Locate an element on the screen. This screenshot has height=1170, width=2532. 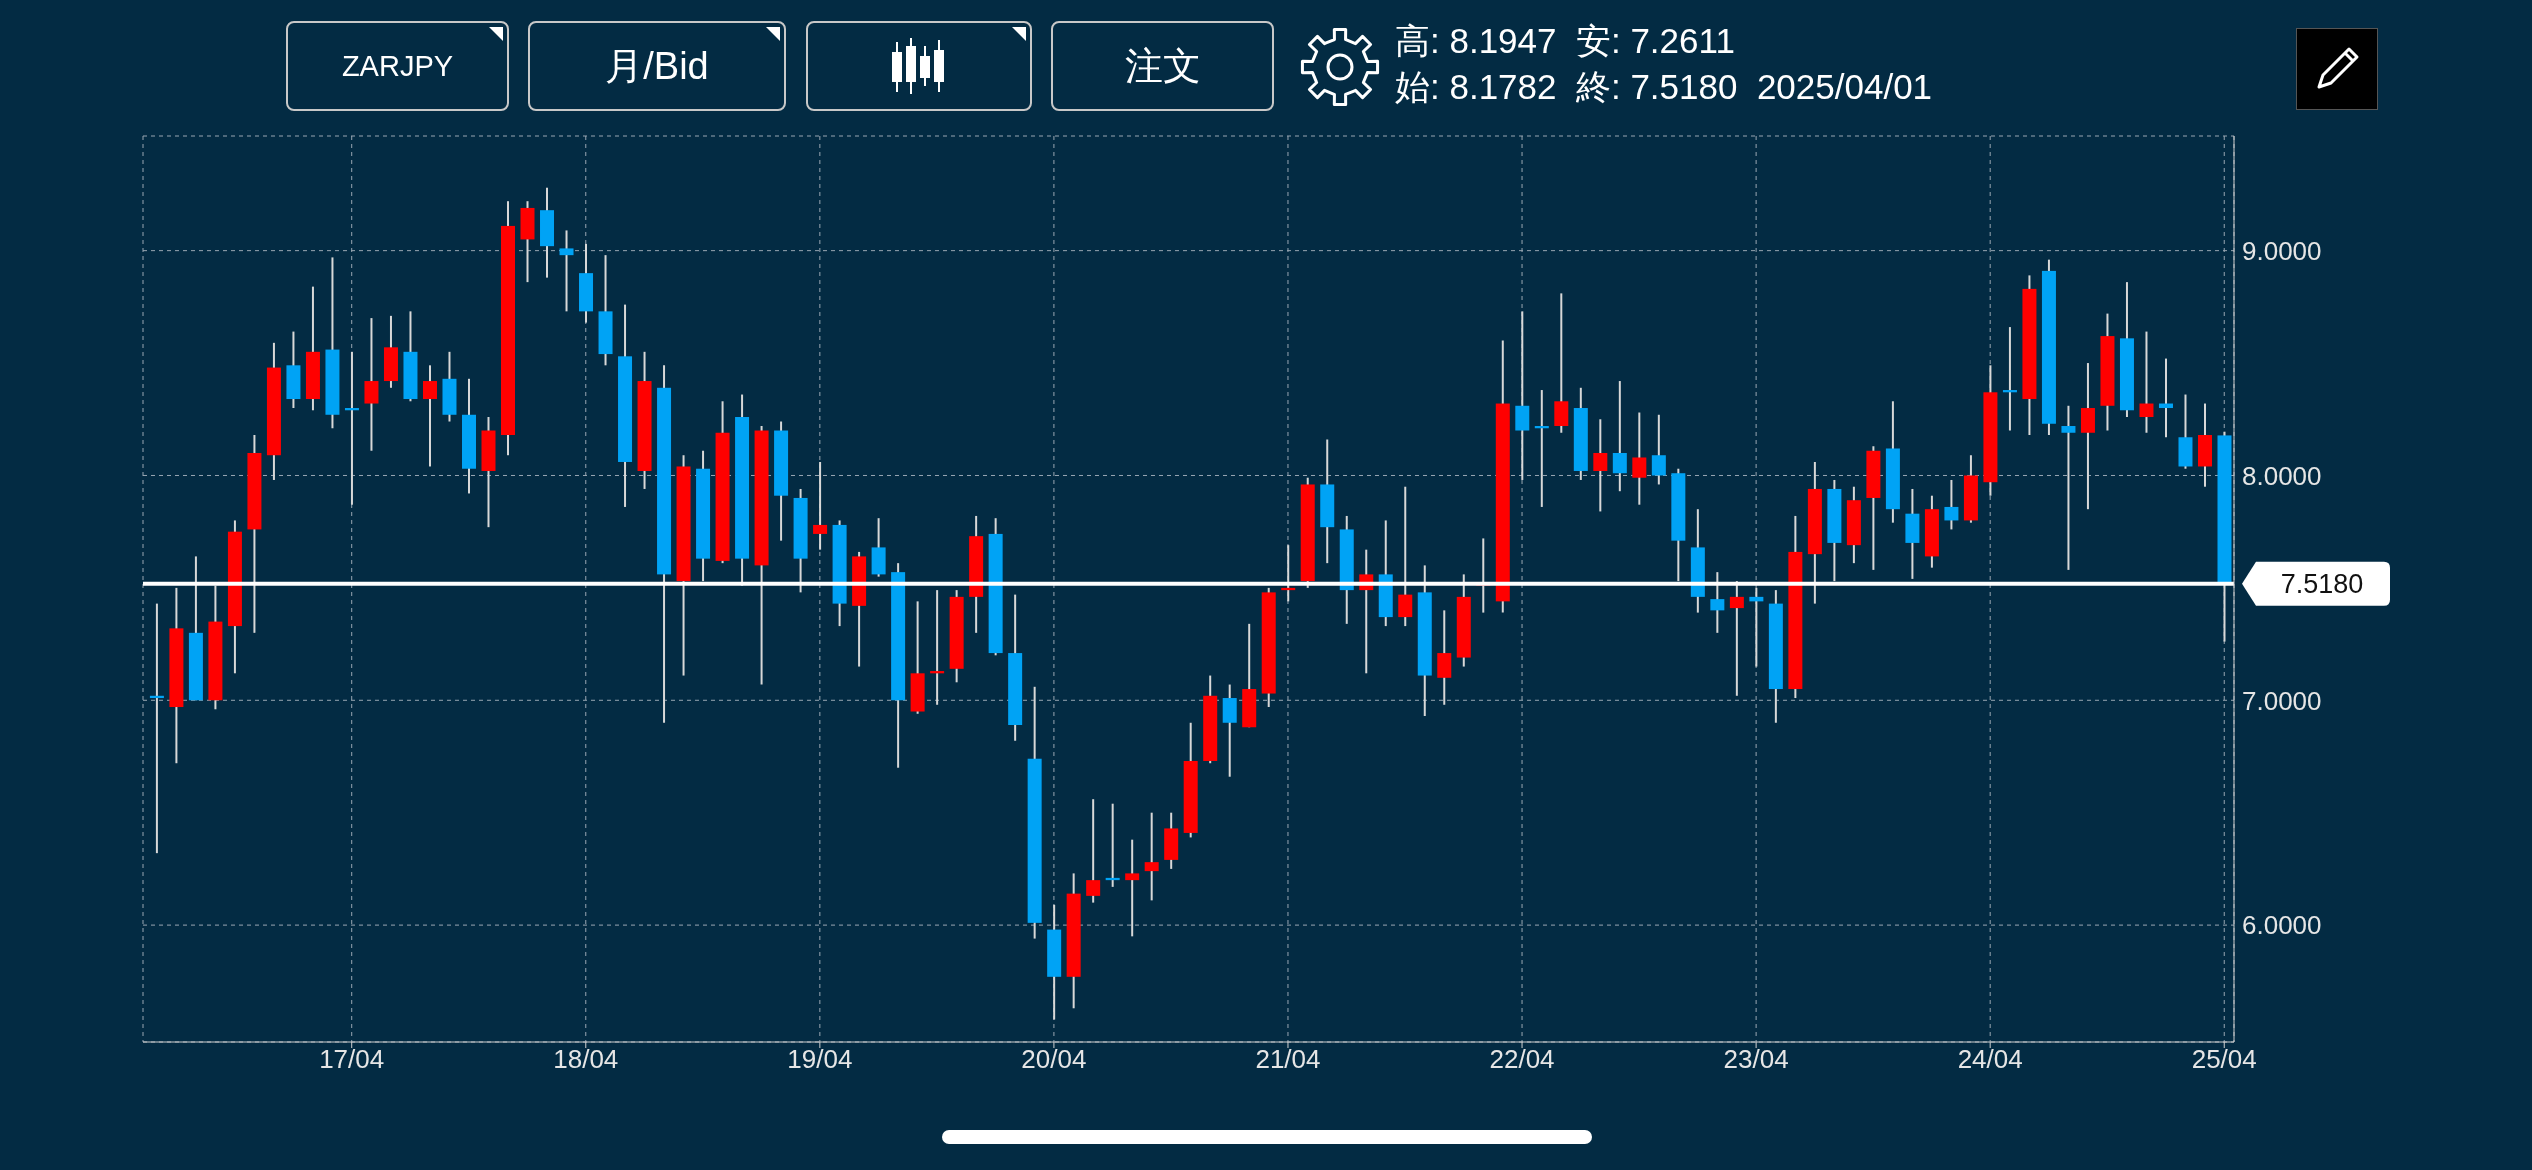
text: 月/Bid is located at coordinates (657, 66).